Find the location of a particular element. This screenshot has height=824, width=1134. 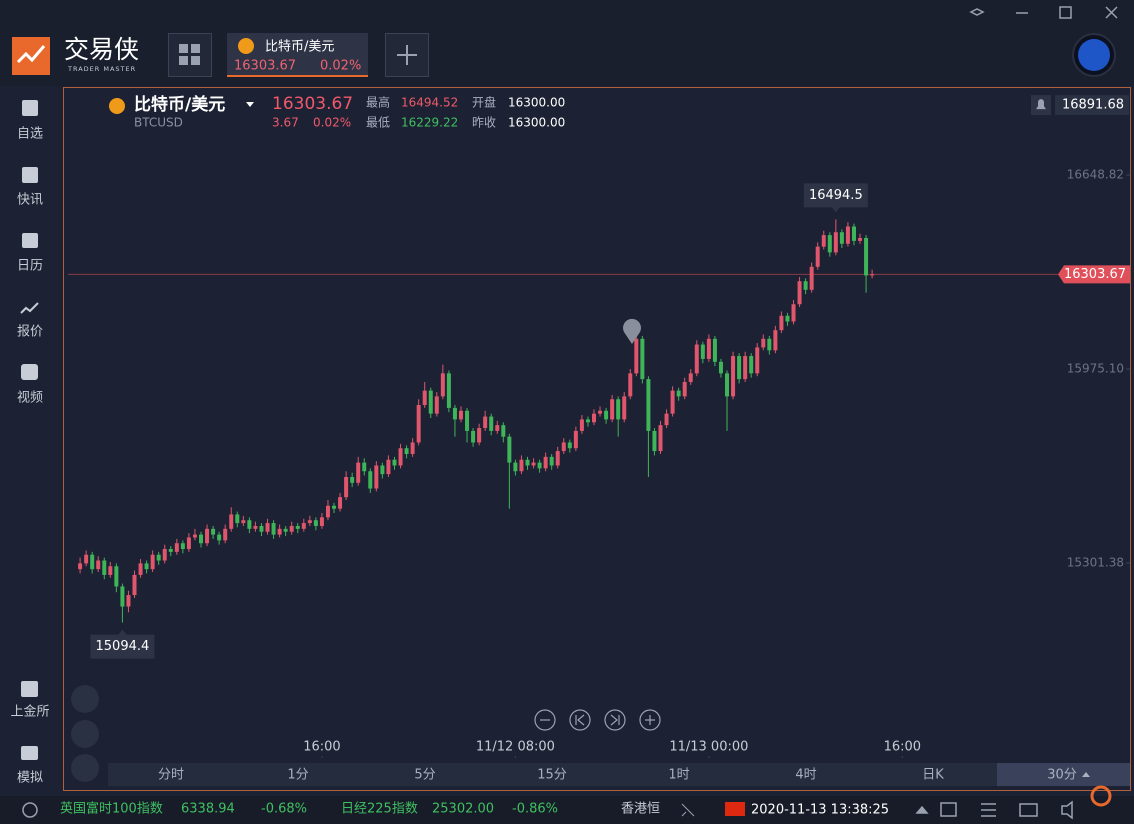

flag-icon is located at coordinates (735, 809).